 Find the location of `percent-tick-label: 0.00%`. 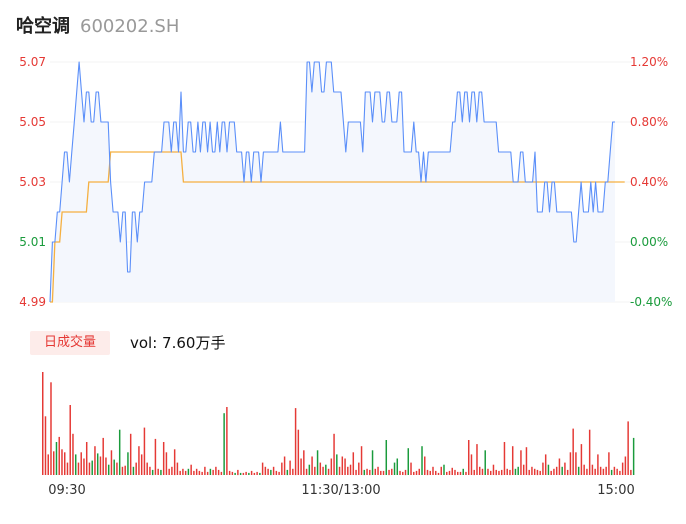

percent-tick-label: 0.00% is located at coordinates (649, 242).